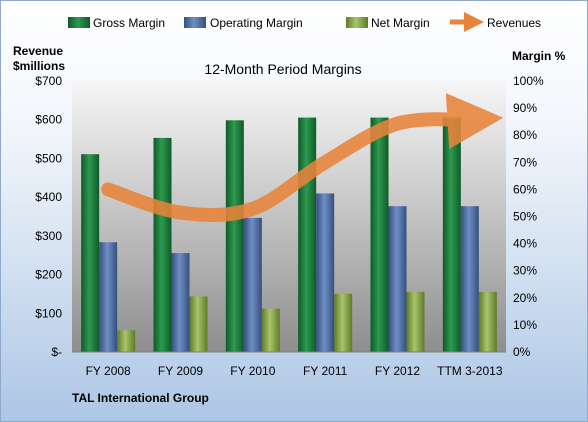  Describe the element at coordinates (195, 22) in the screenshot. I see `legend-swatch-operating-margin` at that location.